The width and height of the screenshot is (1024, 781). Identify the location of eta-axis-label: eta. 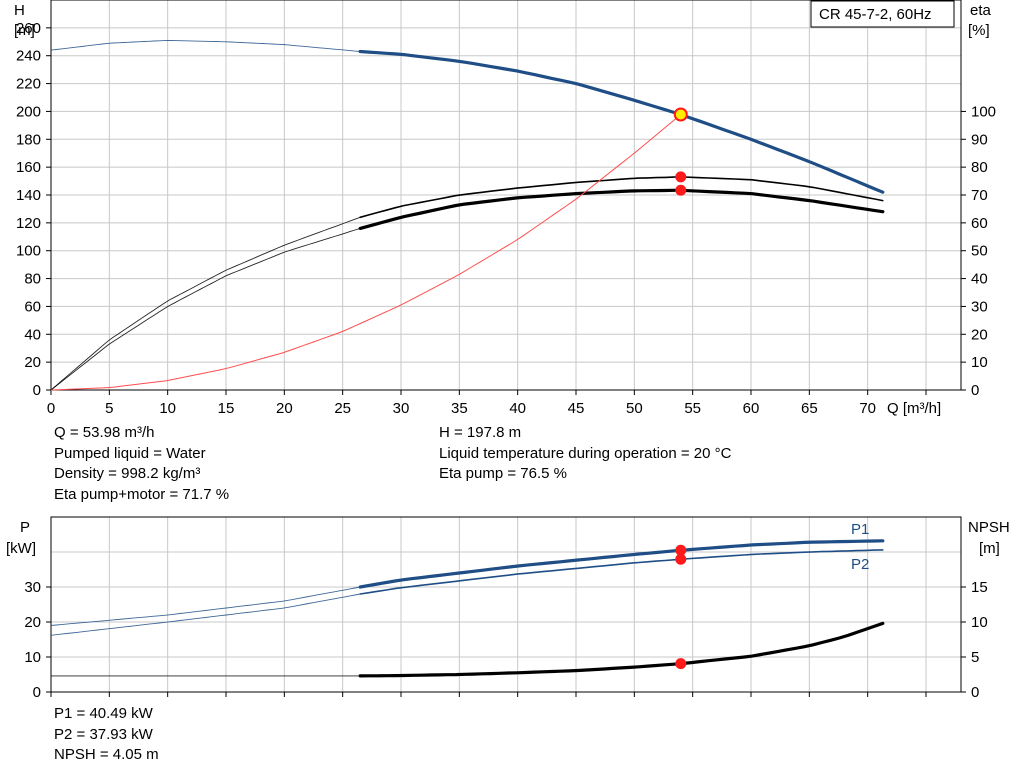
(981, 10).